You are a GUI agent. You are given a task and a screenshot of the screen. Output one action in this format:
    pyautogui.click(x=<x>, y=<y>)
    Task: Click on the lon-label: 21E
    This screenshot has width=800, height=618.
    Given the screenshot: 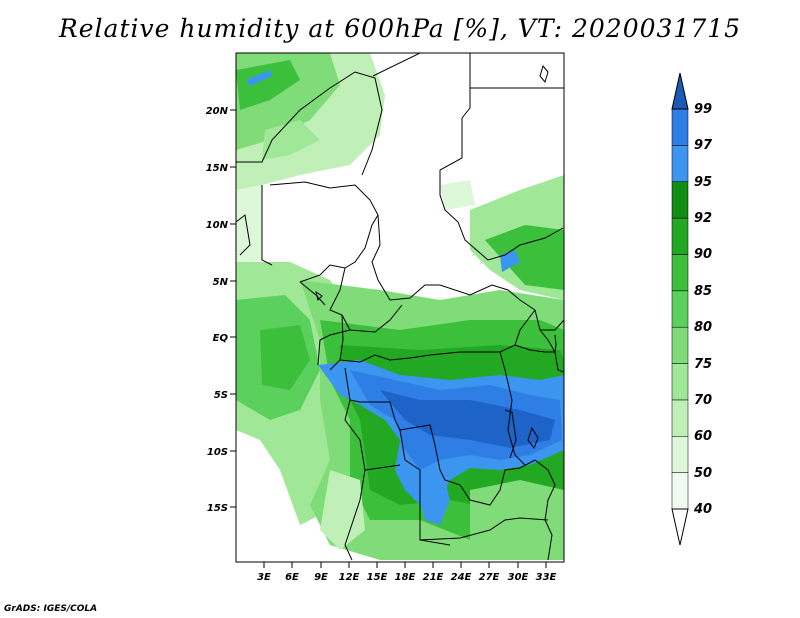 What is the action you would take?
    pyautogui.click(x=433, y=577)
    